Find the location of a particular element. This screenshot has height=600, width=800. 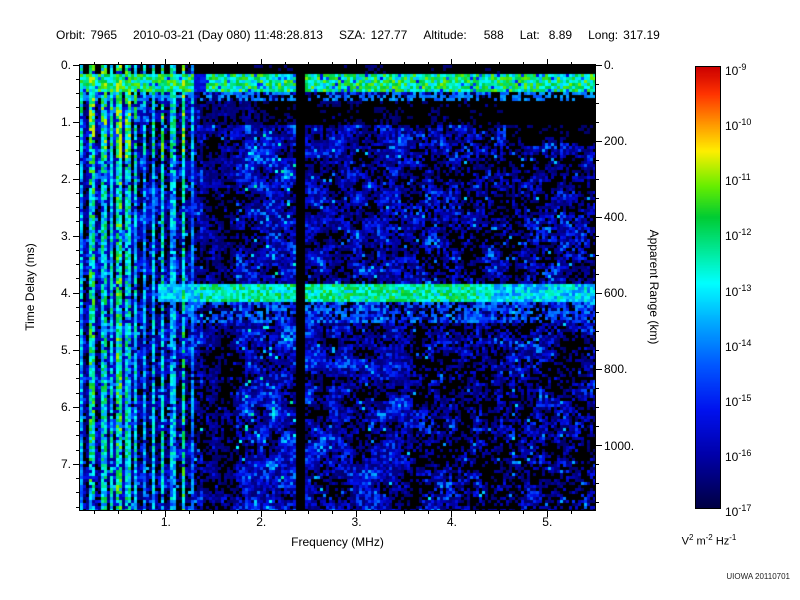

unit-exponent: -1 is located at coordinates (733, 537).